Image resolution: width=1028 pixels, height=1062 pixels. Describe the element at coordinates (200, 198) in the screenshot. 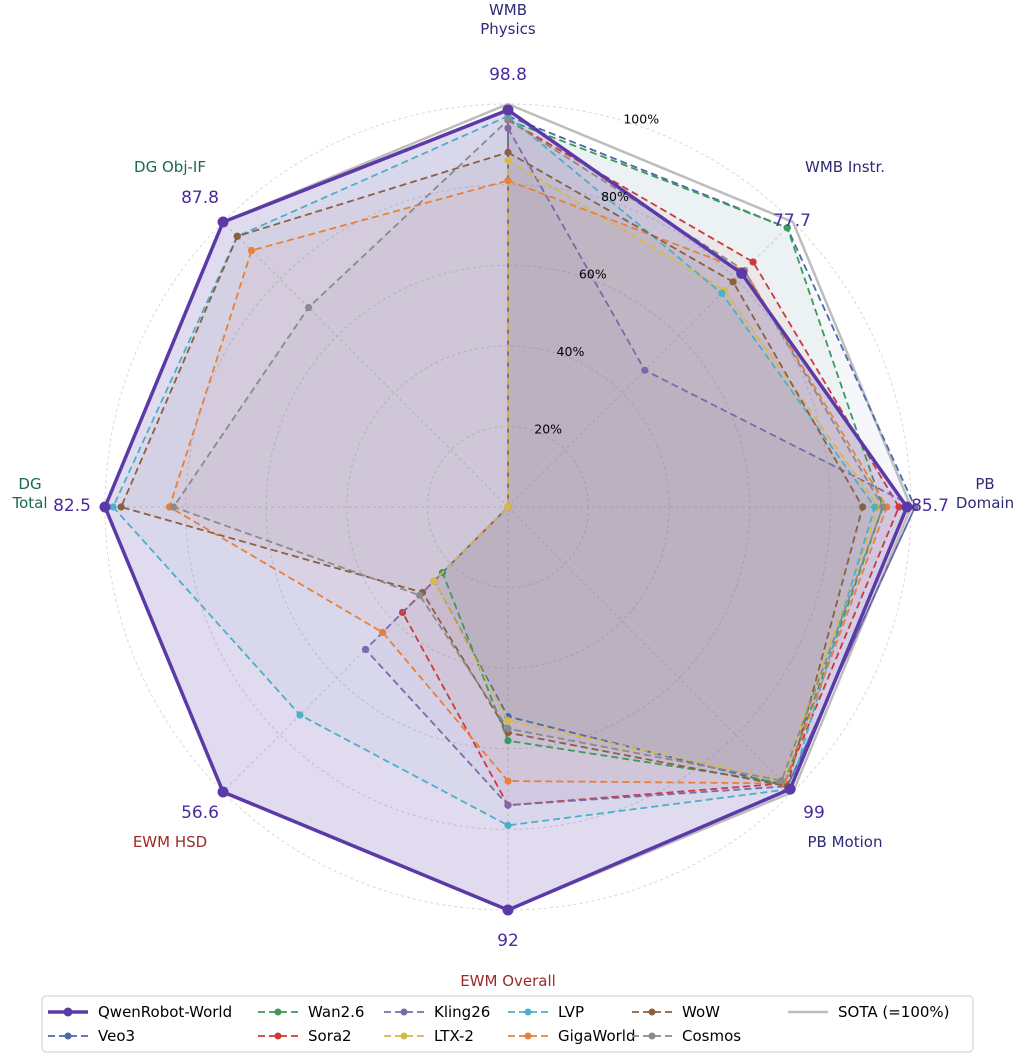

I see `axis-value-label: 87.8` at that location.